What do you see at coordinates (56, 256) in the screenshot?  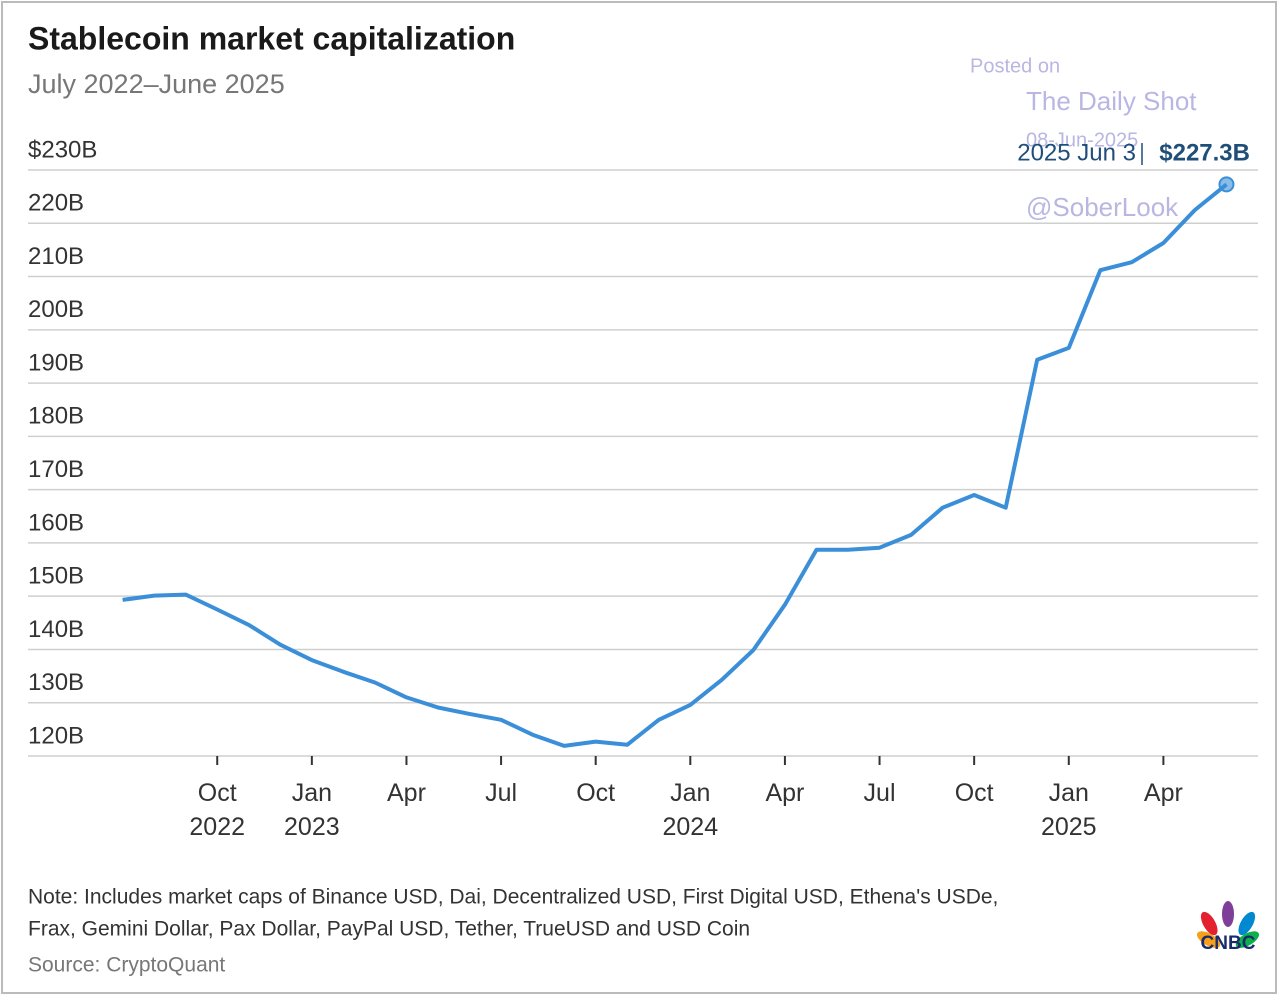 I see `y-tick-label: 210B` at bounding box center [56, 256].